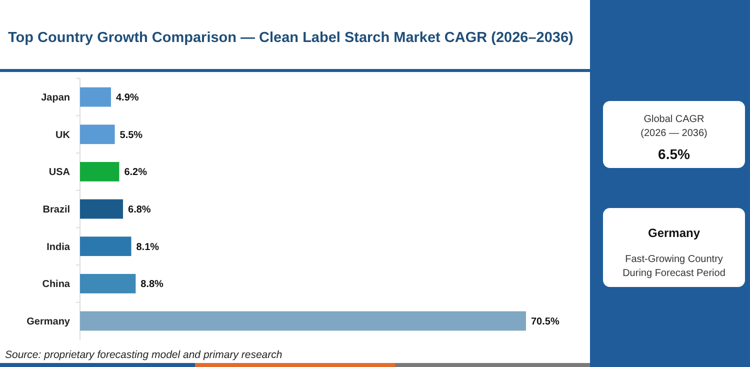  Describe the element at coordinates (139, 210) in the screenshot. I see `data-label: 6.8%` at that location.